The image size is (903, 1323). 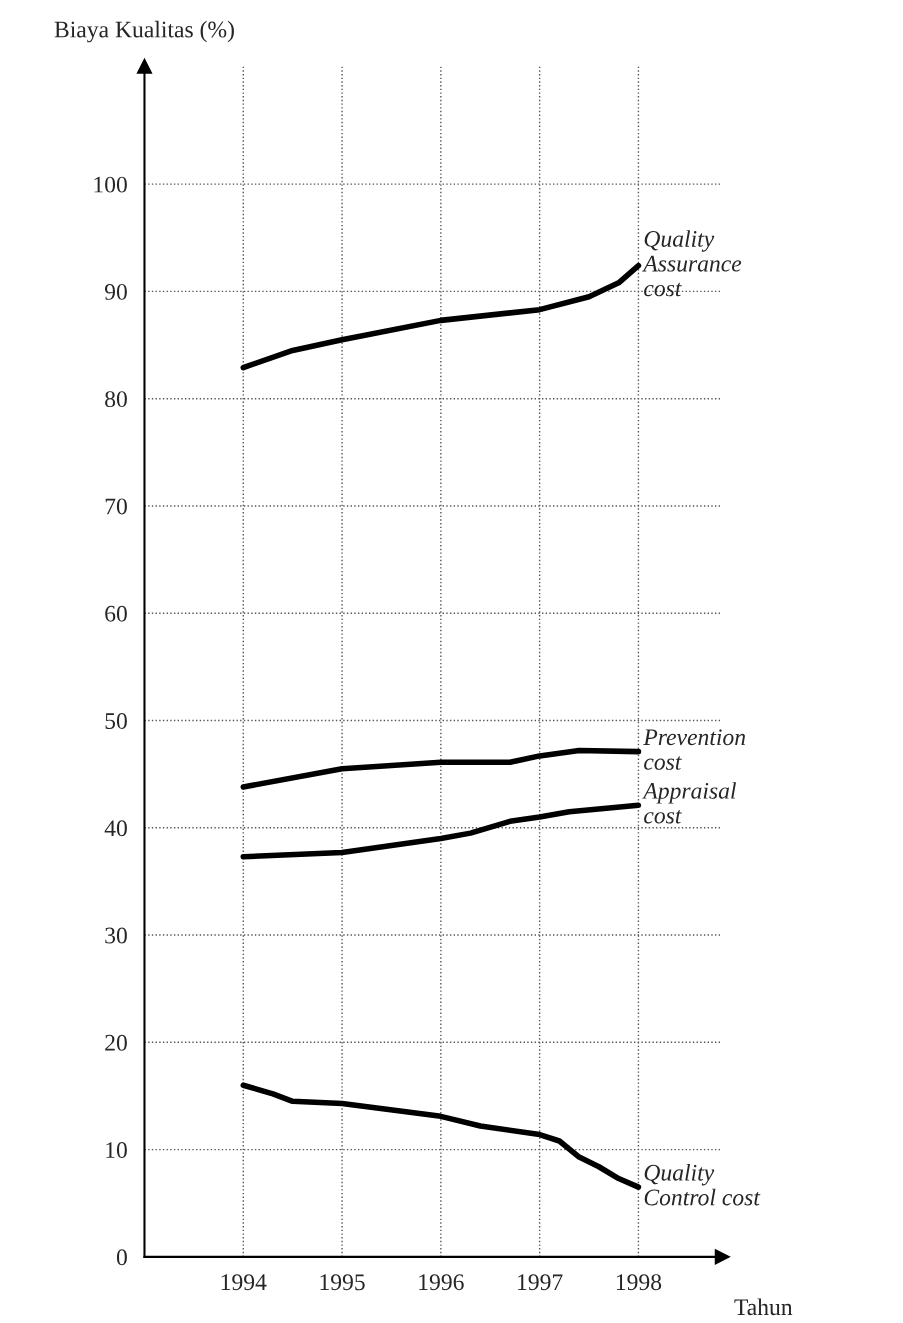 What do you see at coordinates (144, 31) in the screenshot?
I see `y-axis-title: Biaya Kualitas (%)` at bounding box center [144, 31].